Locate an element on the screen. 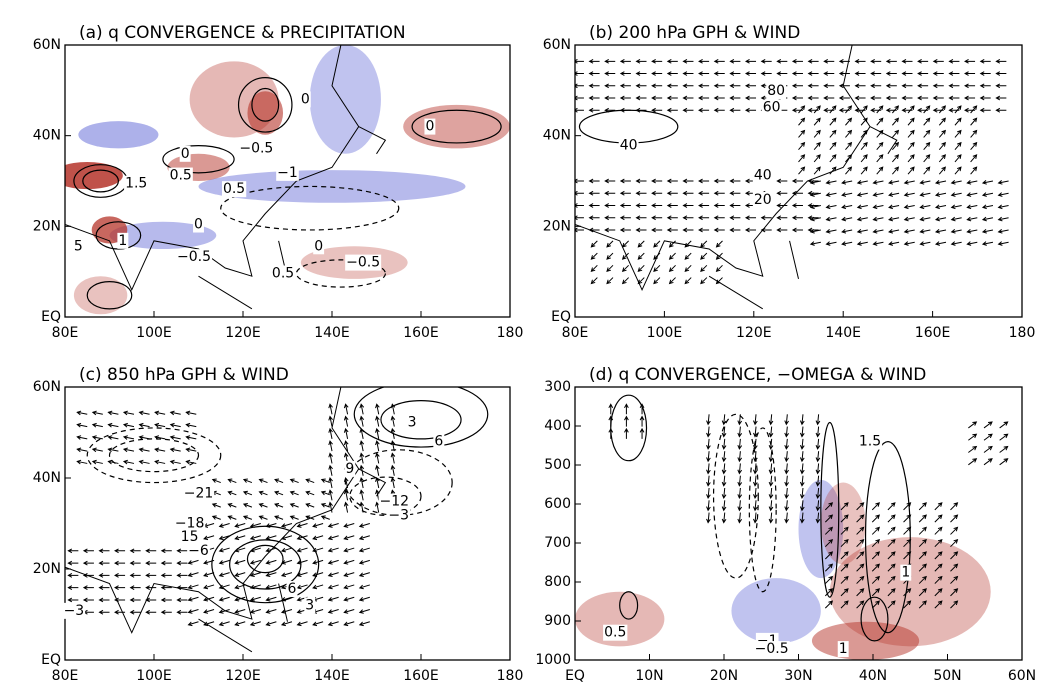 The image size is (1057, 698). x-tick-label: 10N is located at coordinates (649, 676).